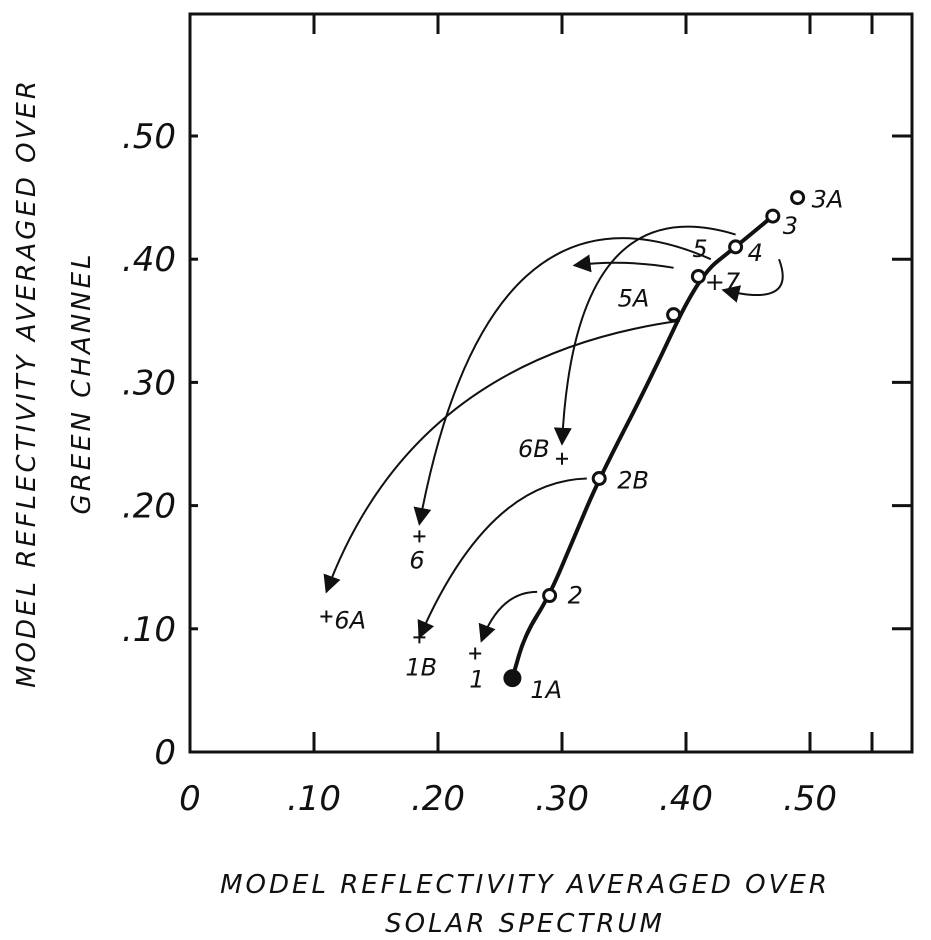 This screenshot has height=940, width=931. What do you see at coordinates (828, 200) in the screenshot?
I see `point-label: 3A` at bounding box center [828, 200].